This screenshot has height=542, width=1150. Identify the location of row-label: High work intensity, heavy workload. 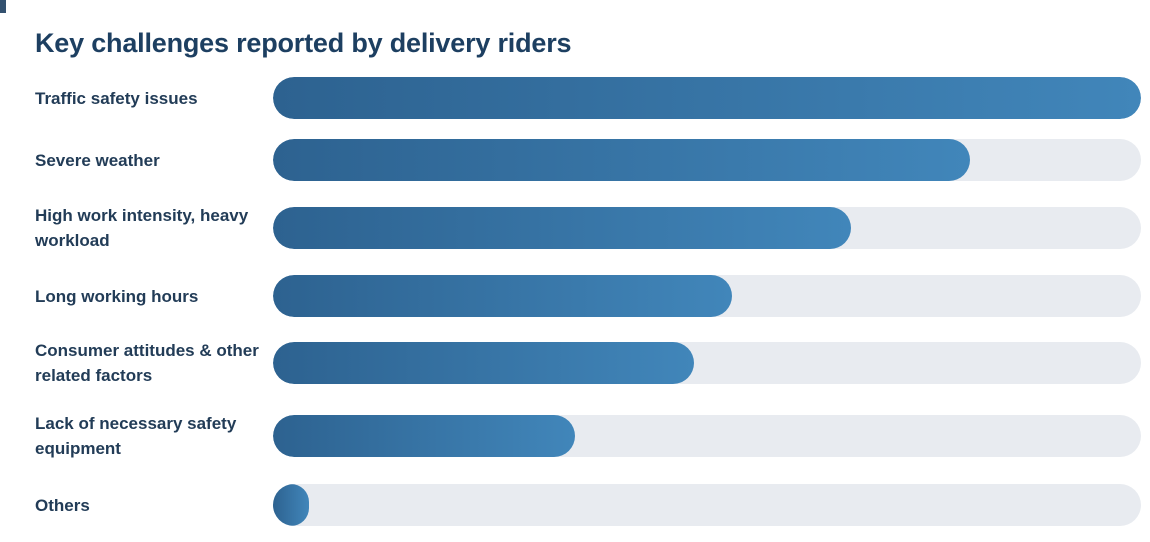
(142, 228).